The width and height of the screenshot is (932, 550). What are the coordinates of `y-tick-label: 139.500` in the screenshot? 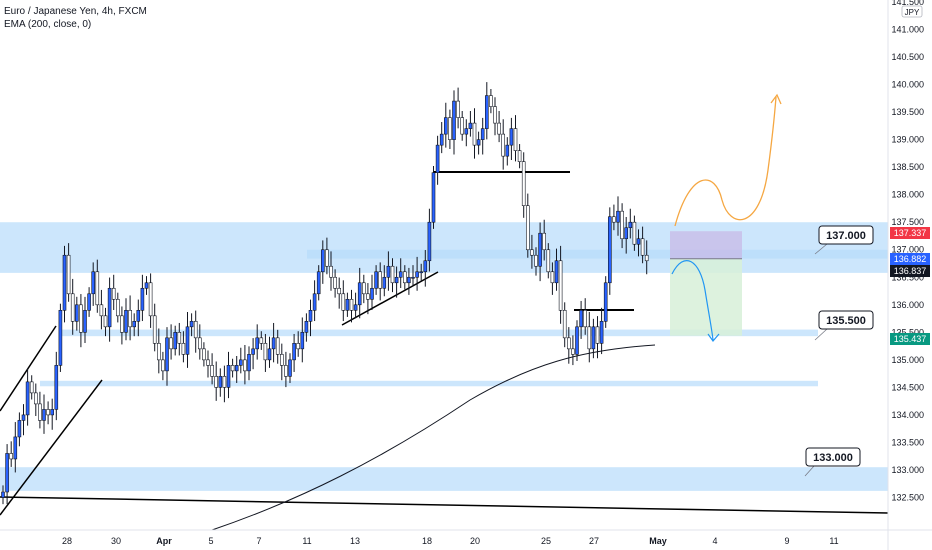 It's located at (907, 112).